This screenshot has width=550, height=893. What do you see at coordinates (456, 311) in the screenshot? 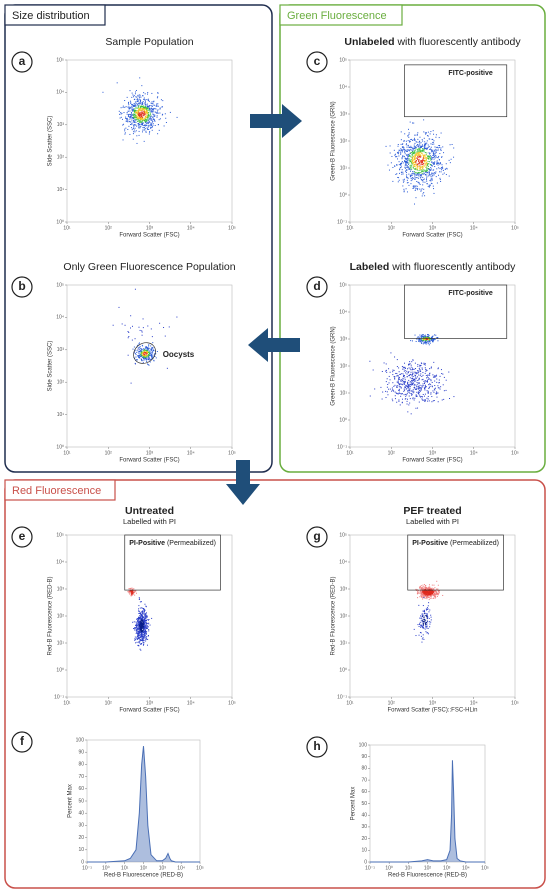
I see `gate` at bounding box center [456, 311].